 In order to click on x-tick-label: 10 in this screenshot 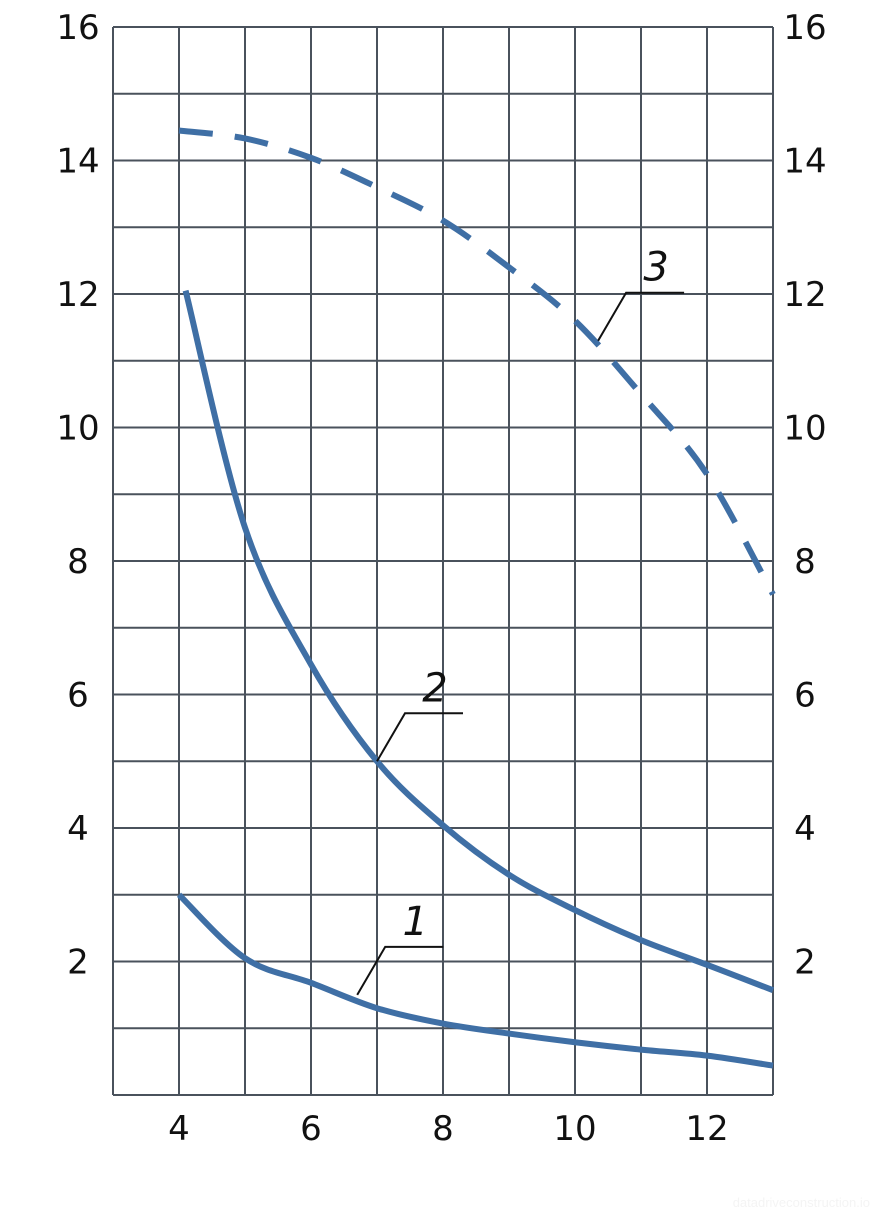, I will do `click(574, 1129)`.